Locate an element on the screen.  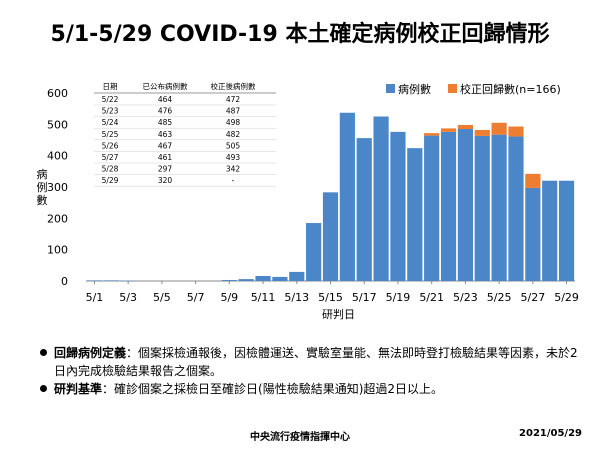
y-tick-label: 0 is located at coordinates (64, 281).